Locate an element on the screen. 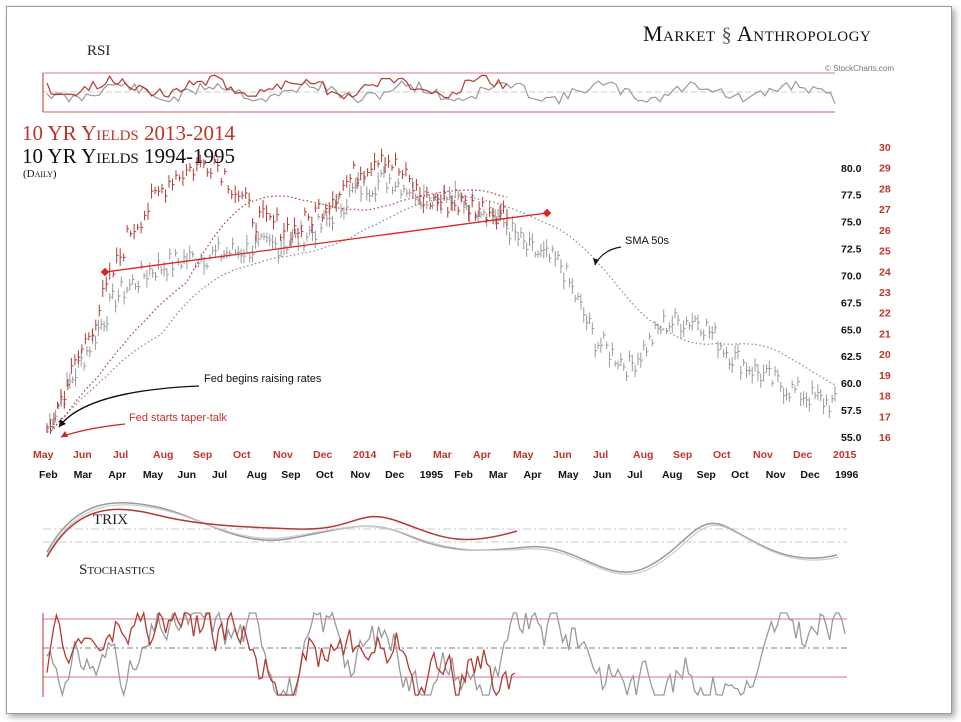 Image resolution: width=961 pixels, height=722 pixels. trix-signal-1995 is located at coordinates (443, 539).